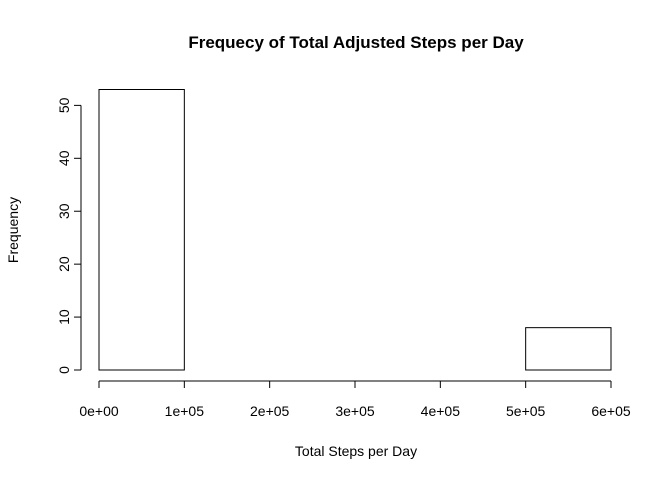  Describe the element at coordinates (185, 411) in the screenshot. I see `x-tick-label: 1e+05` at that location.